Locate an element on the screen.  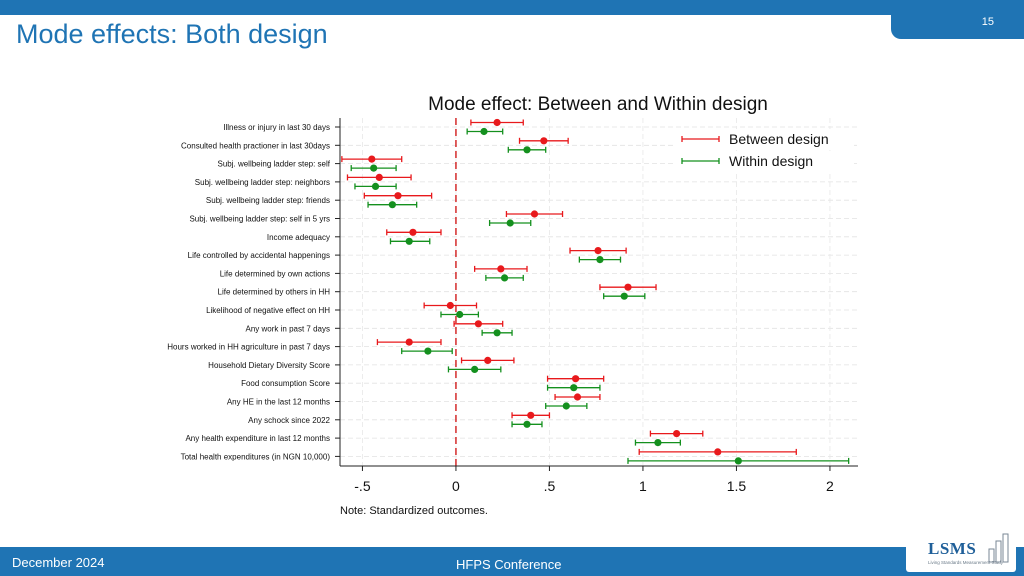
y-tick-label: Household Dietary Diversity Score is located at coordinates (269, 365).